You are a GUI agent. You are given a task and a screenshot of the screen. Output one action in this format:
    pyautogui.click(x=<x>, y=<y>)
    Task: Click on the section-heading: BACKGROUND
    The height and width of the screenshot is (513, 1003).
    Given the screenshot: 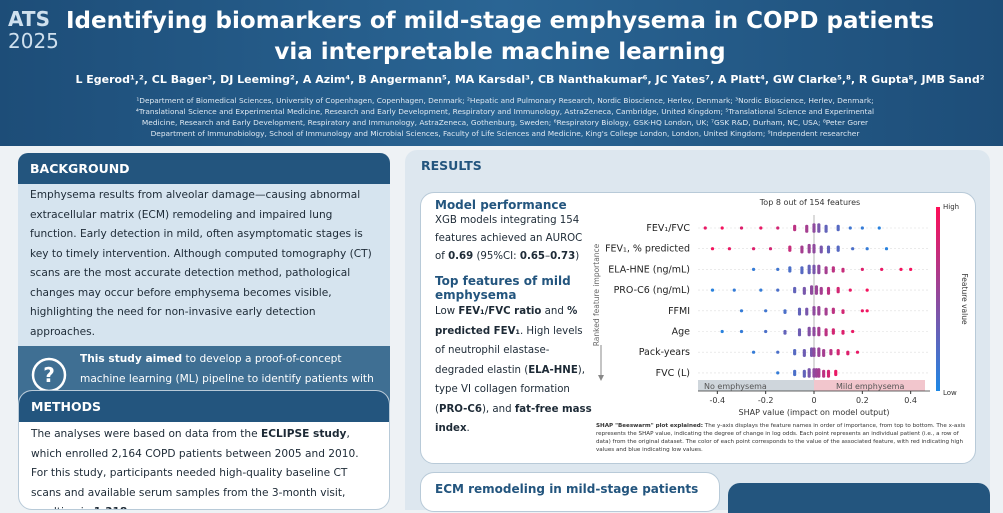 What is the action you would take?
    pyautogui.click(x=204, y=168)
    